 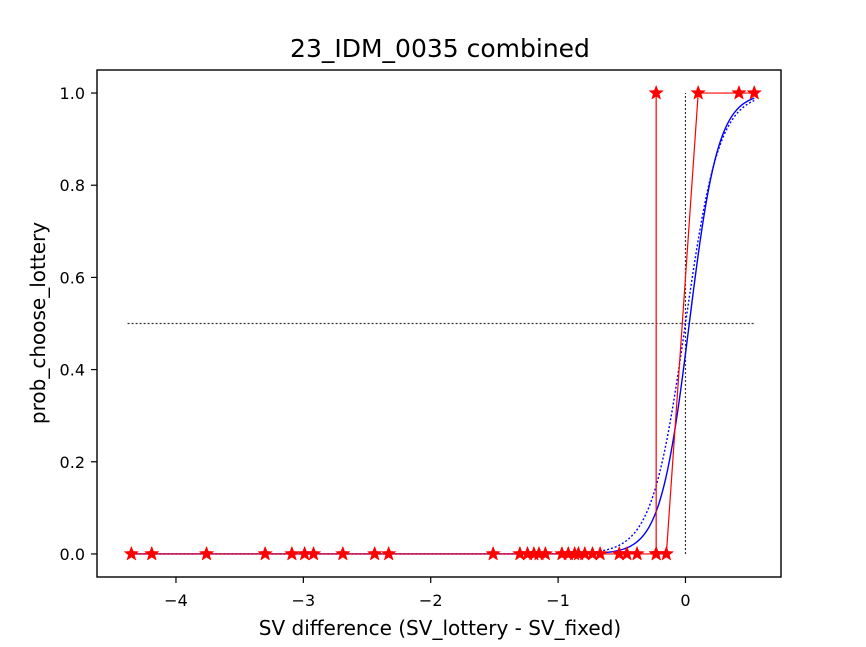 What do you see at coordinates (72, 462) in the screenshot?
I see `y-tick-label: 0.2` at bounding box center [72, 462].